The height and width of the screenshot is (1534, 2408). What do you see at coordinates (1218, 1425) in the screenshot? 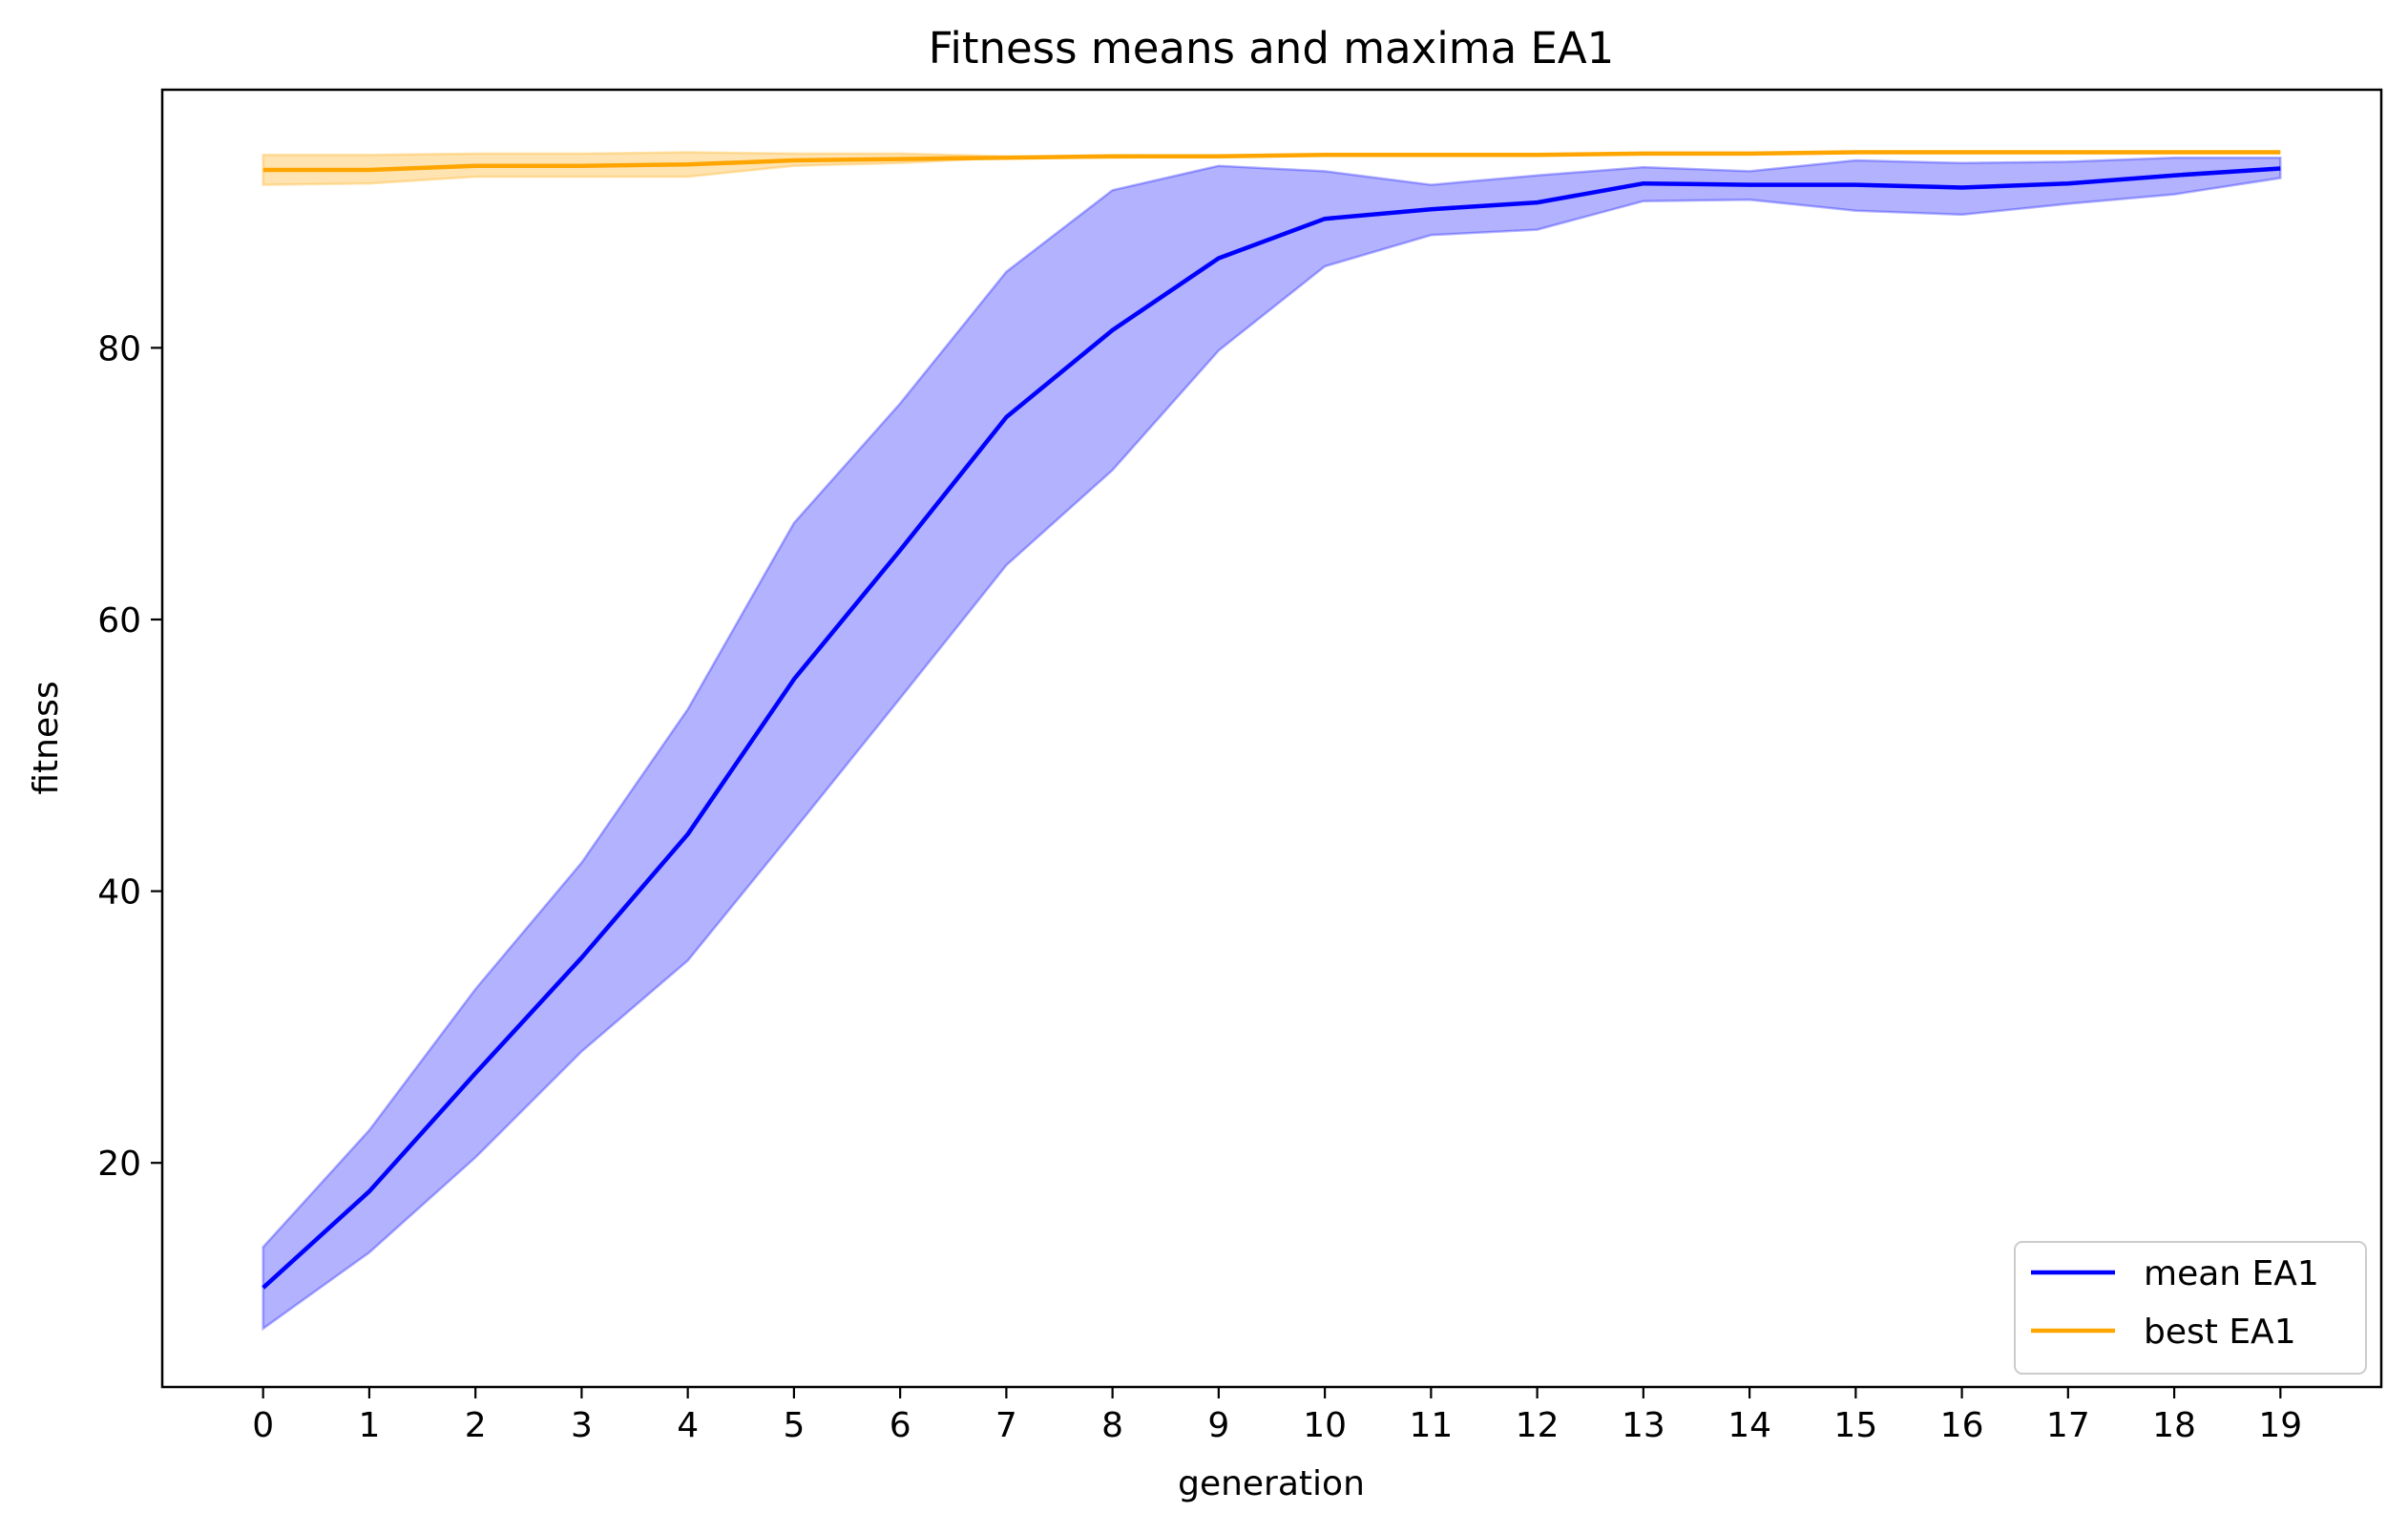
I see `x-tick-label-9: 9` at bounding box center [1218, 1425].